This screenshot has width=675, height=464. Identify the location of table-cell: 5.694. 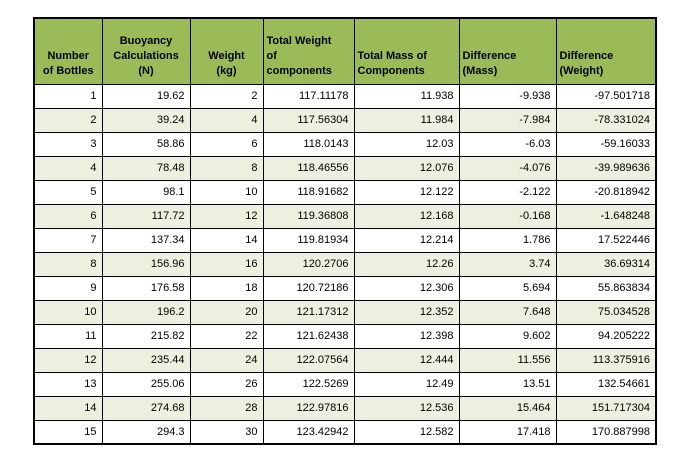
(507, 288).